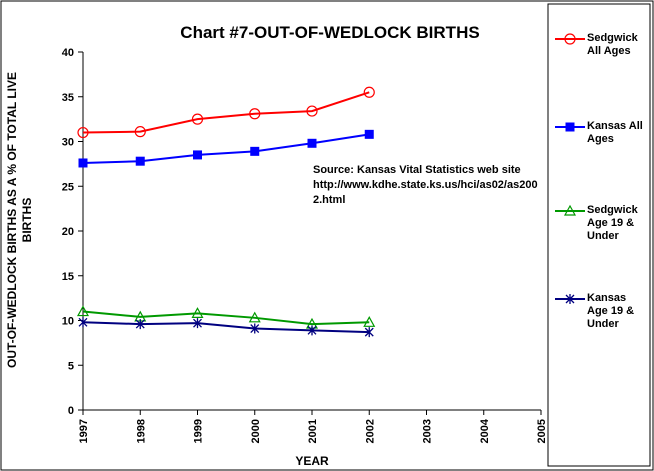 Image resolution: width=654 pixels, height=471 pixels. I want to click on x-tick-label: 2003, so click(428, 431).